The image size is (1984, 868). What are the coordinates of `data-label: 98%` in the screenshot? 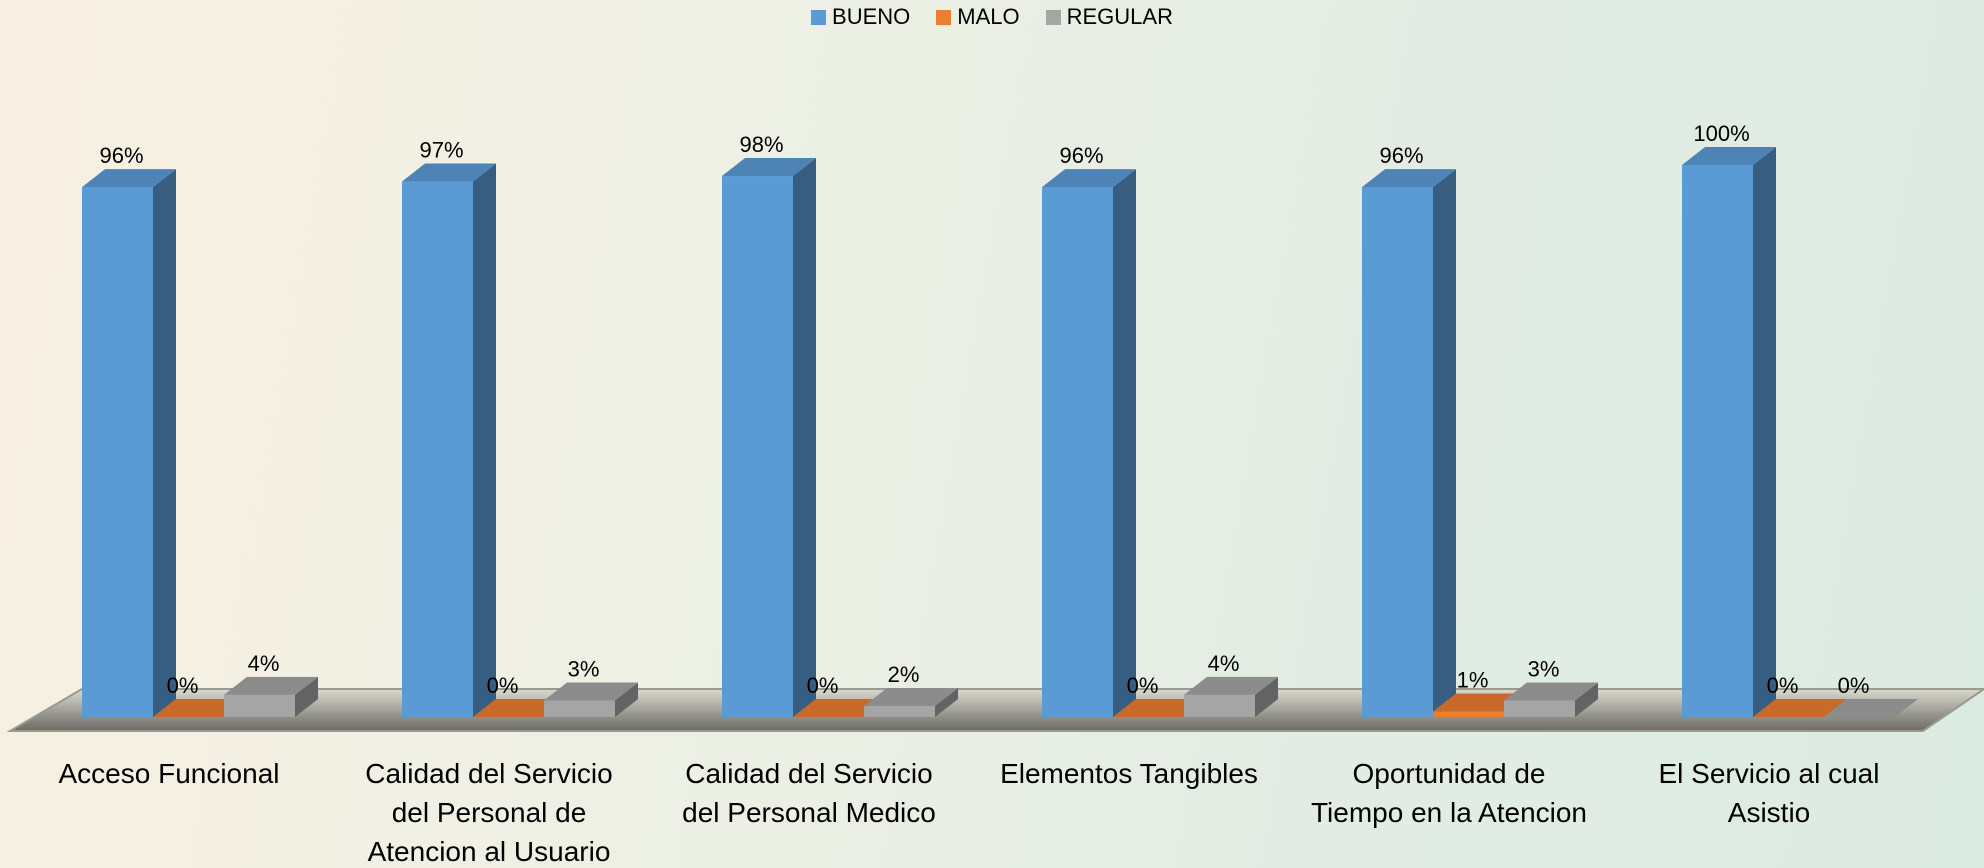 It's located at (761, 144).